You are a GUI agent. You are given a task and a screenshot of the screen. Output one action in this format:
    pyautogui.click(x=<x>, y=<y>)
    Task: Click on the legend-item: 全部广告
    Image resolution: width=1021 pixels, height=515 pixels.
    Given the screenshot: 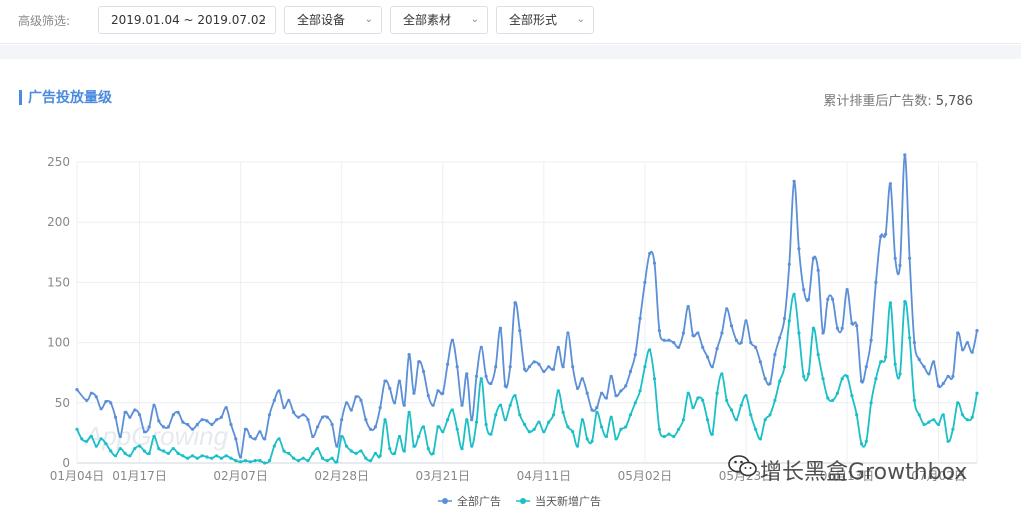 What is the action you would take?
    pyautogui.click(x=469, y=501)
    